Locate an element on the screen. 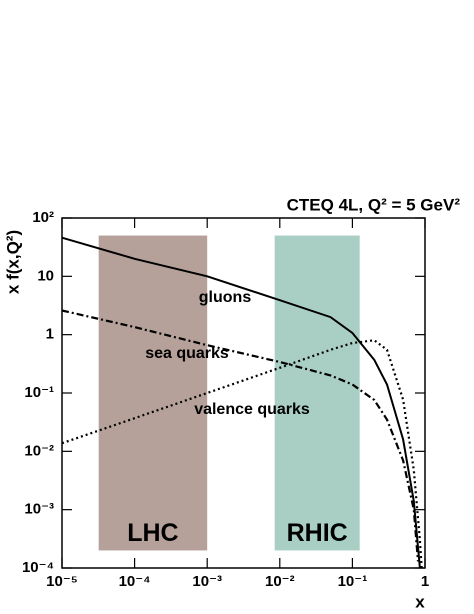 Image resolution: width=474 pixels, height=614 pixels. chart-title: CTEQ 4L, Q² = 5 GeV² is located at coordinates (374, 204).